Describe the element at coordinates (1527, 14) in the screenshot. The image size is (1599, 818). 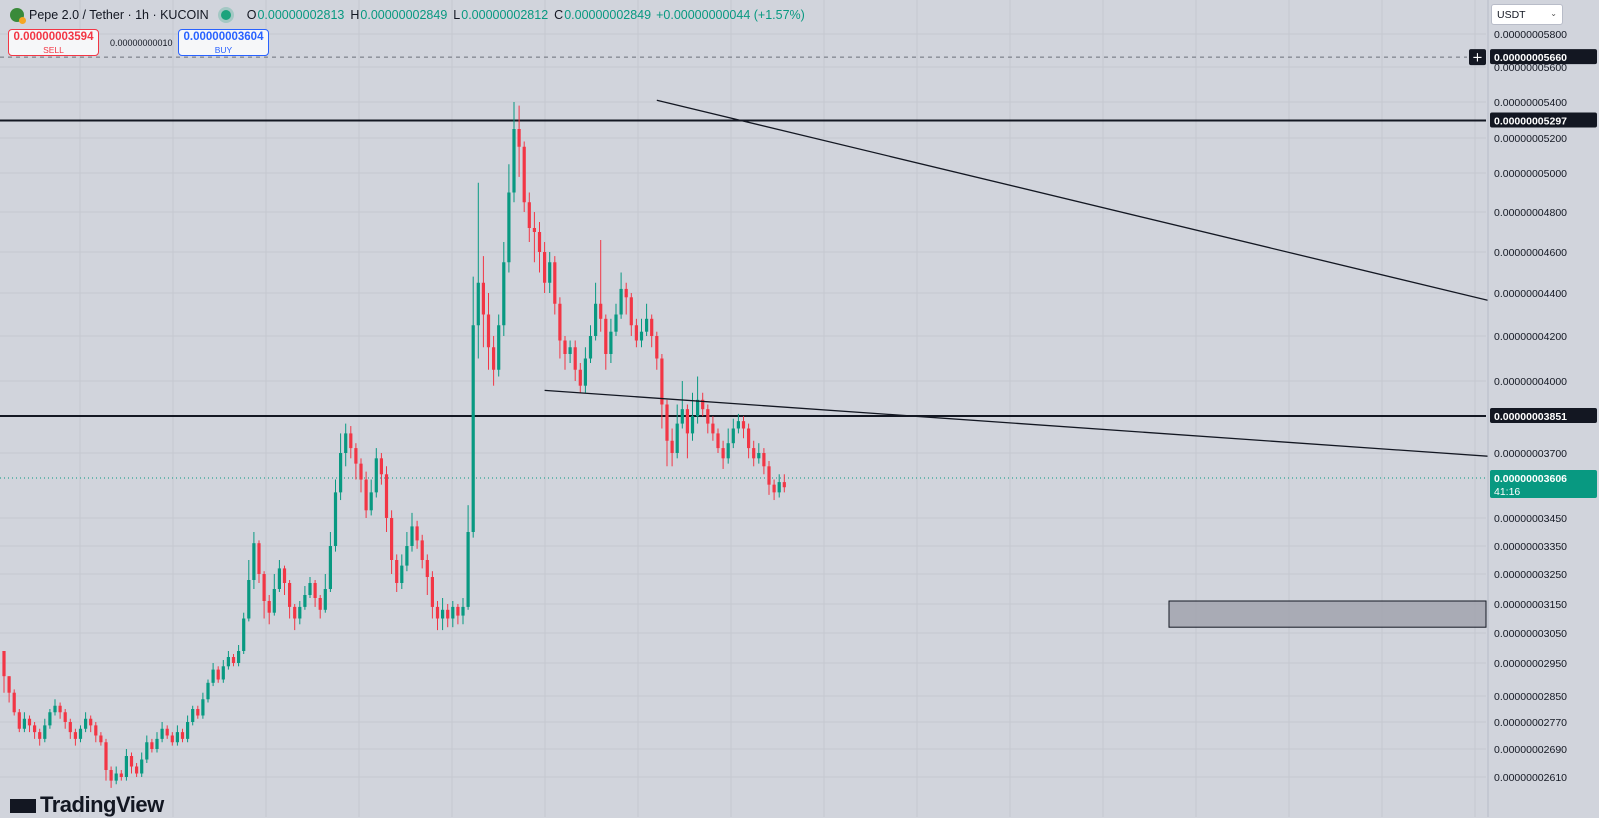
I see `currency-select: USDT ⌄` at that location.